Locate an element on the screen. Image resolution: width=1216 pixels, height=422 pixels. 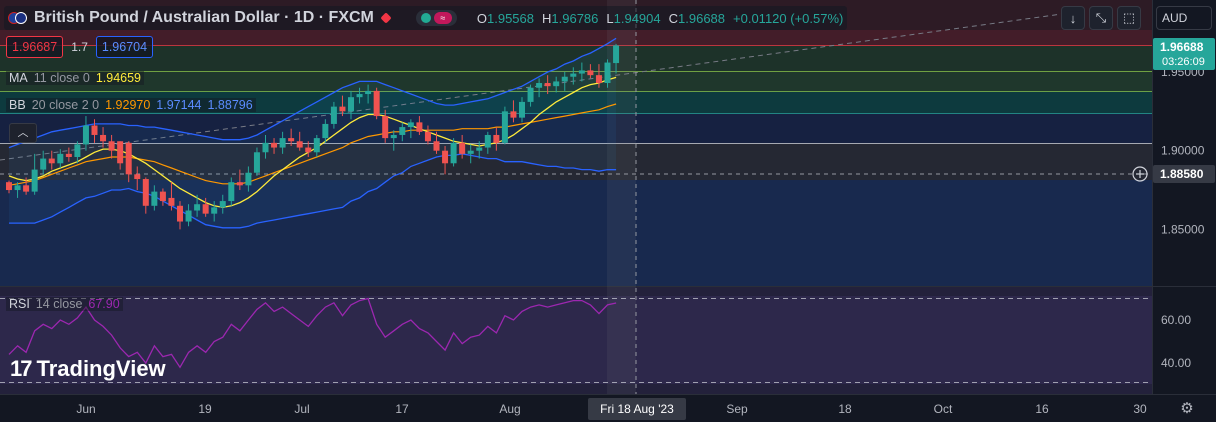
snapshot-icon: ⬚ is located at coordinates (1129, 18).